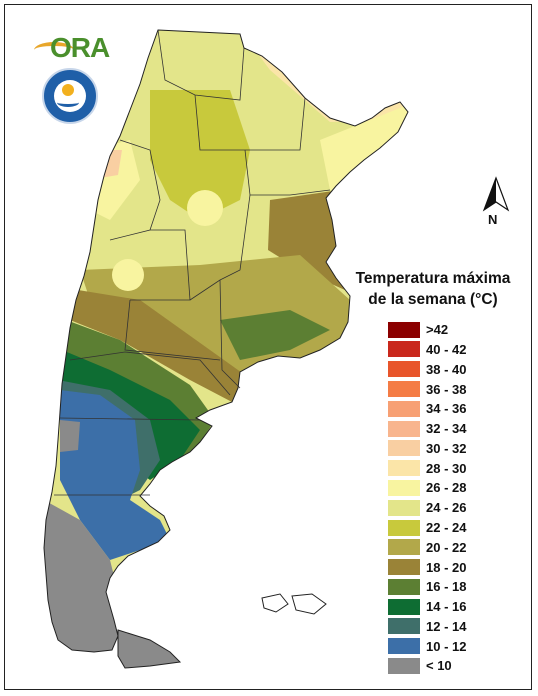 The height and width of the screenshot is (696, 538). Describe the element at coordinates (446, 389) in the screenshot. I see `legend-label: 36 - 38` at that location.